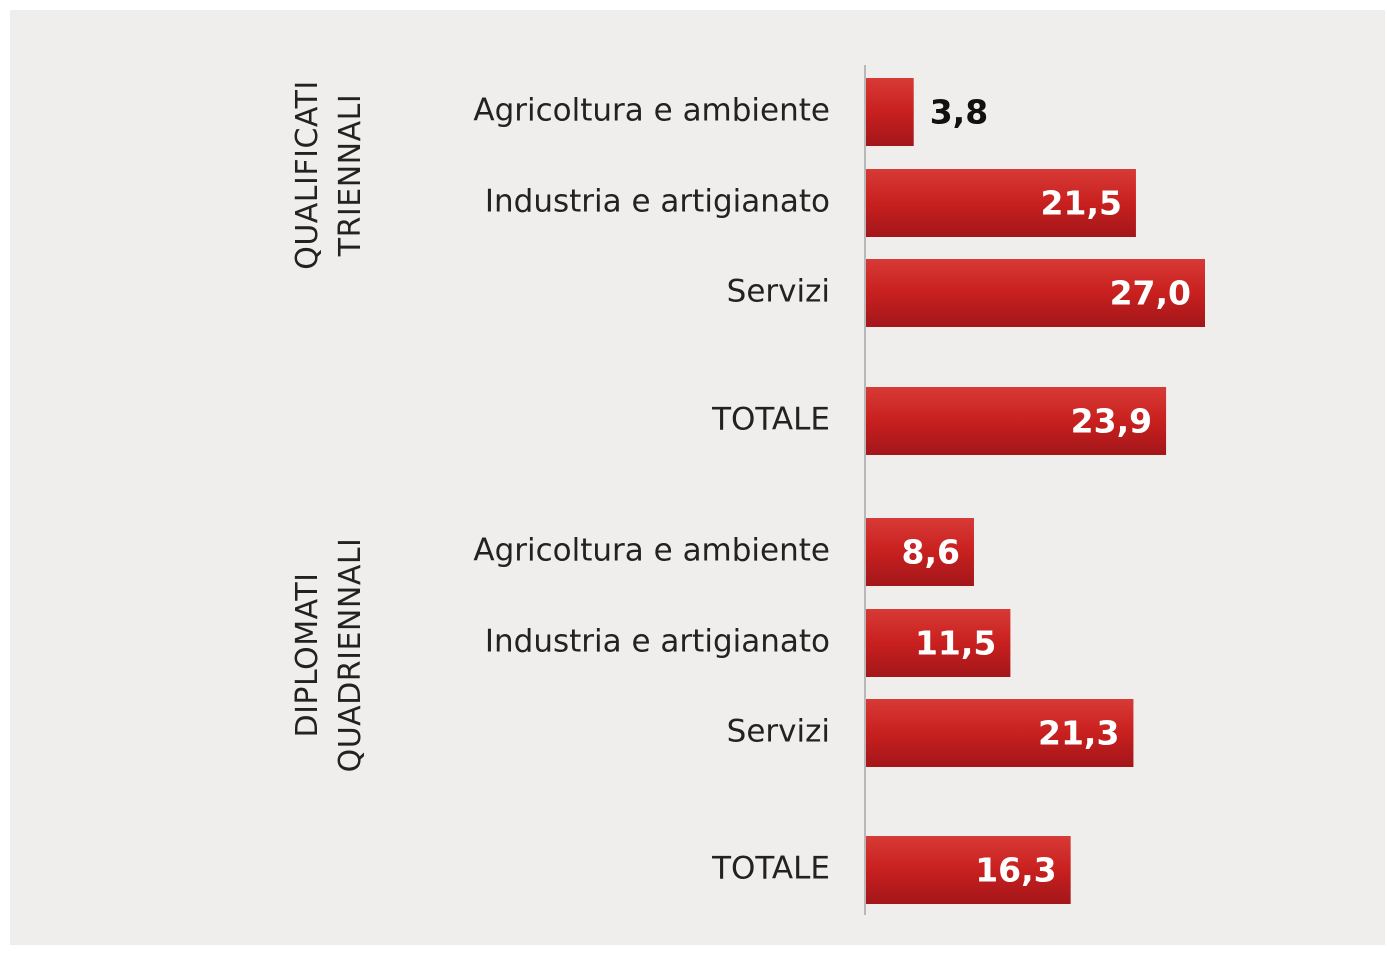  Describe the element at coordinates (931, 552) in the screenshot. I see `value-label: 8,6` at that location.